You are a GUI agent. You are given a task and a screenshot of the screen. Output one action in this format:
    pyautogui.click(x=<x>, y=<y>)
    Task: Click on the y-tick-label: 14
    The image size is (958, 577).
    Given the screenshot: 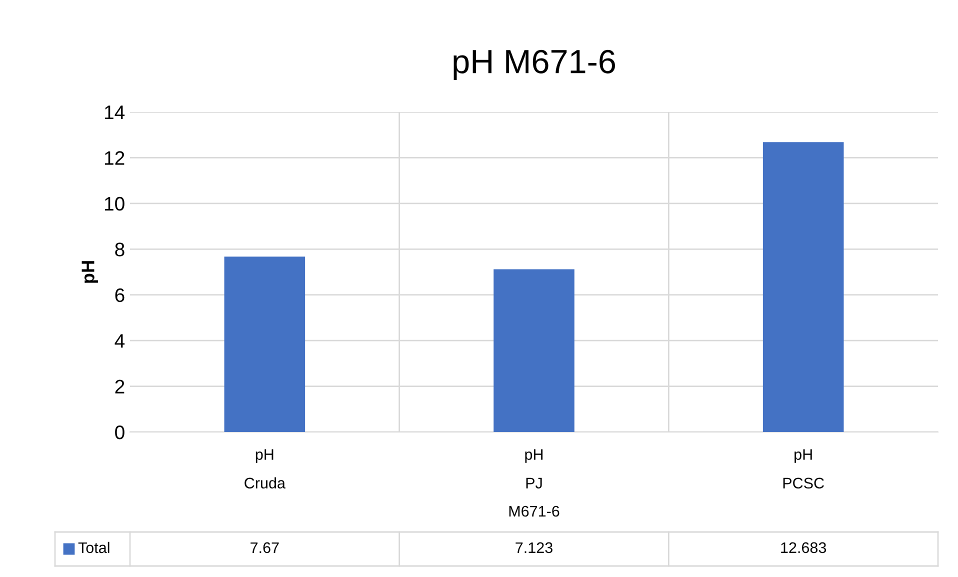 What is the action you would take?
    pyautogui.click(x=114, y=113)
    